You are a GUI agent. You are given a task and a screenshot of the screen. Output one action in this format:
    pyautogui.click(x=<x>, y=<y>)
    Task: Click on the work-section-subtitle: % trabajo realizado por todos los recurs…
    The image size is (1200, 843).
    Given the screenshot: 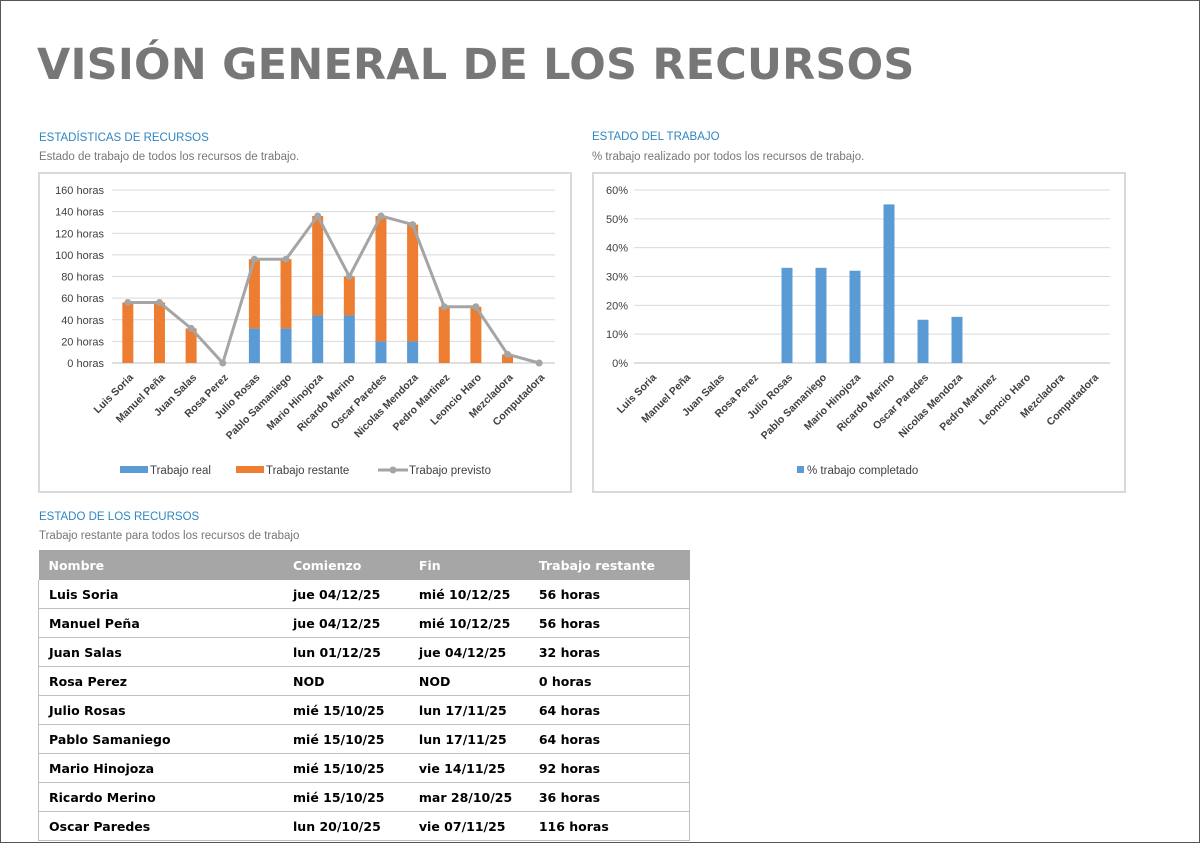 What is the action you would take?
    pyautogui.click(x=728, y=157)
    